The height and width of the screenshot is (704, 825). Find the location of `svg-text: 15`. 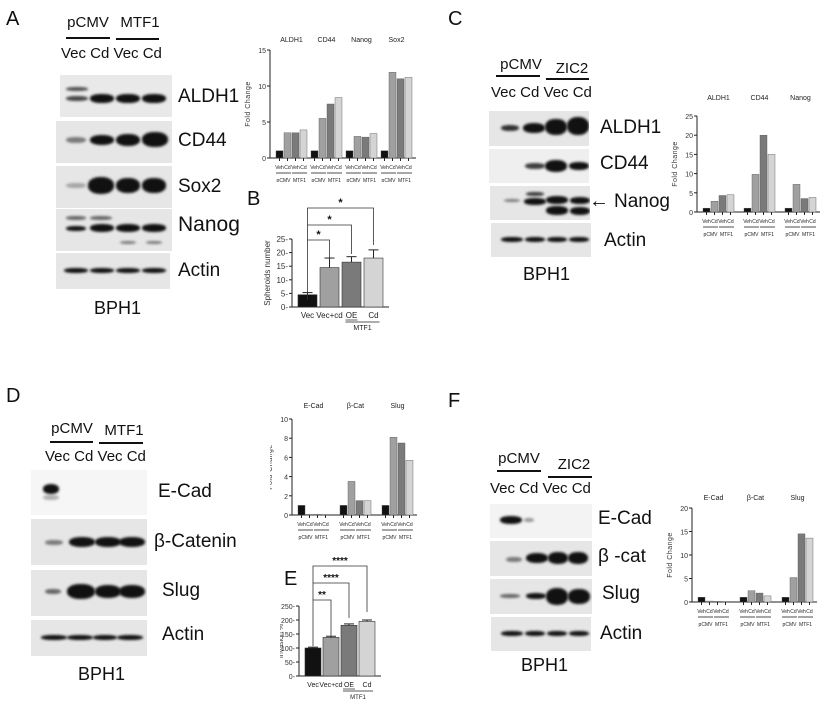

svg-text: 15 is located at coordinates (684, 533).